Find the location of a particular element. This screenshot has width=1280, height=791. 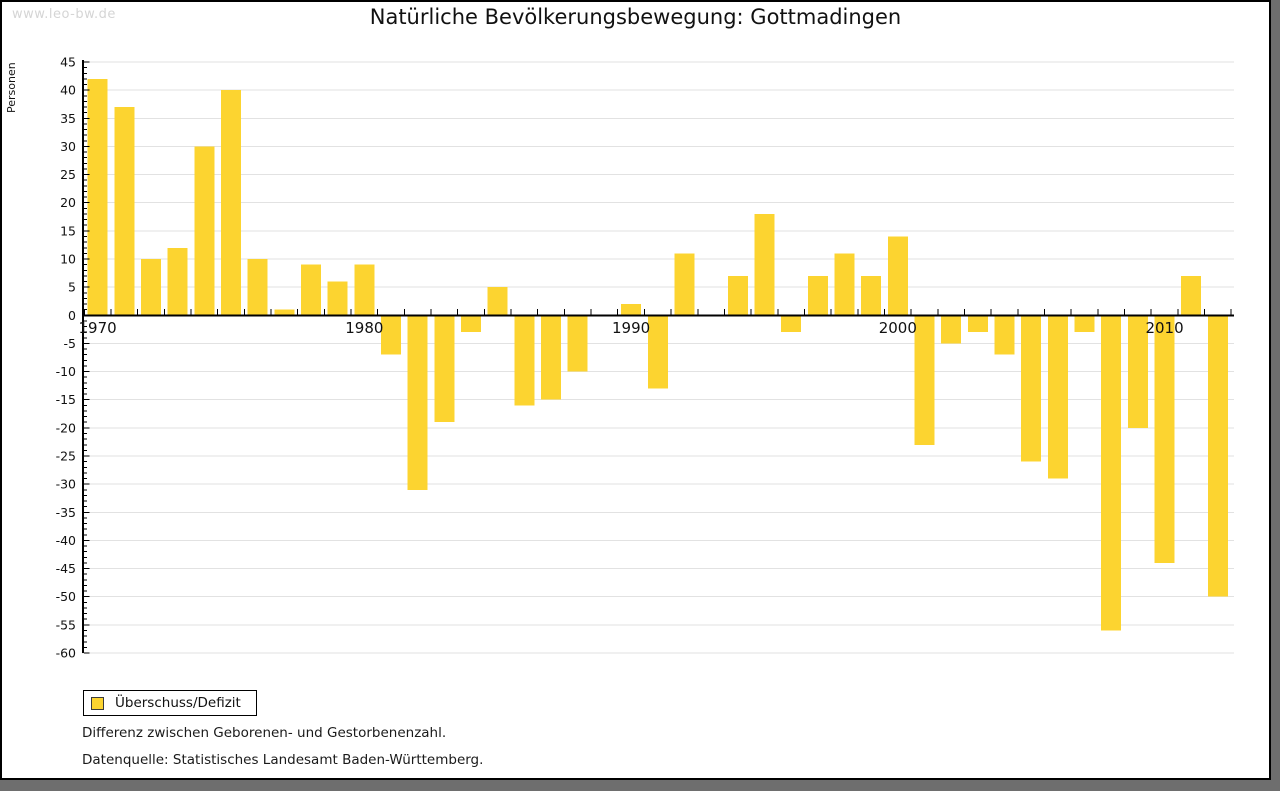

y-tick-label: -35 is located at coordinates (66, 512).